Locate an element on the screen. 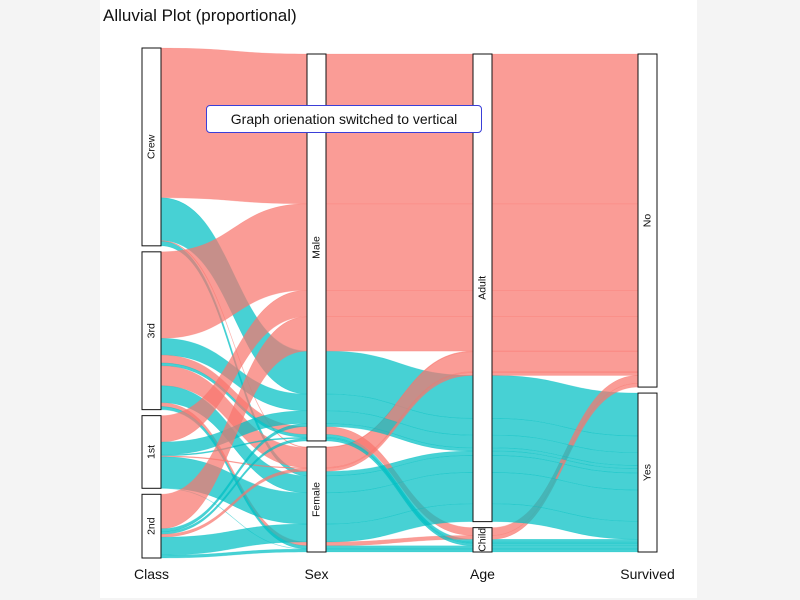 The width and height of the screenshot is (800, 600). stratum-label-sex-female: Female is located at coordinates (317, 499).